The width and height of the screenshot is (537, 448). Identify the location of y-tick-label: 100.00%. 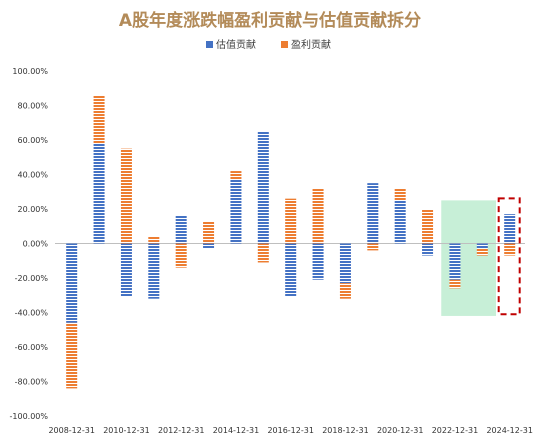
(30, 71).